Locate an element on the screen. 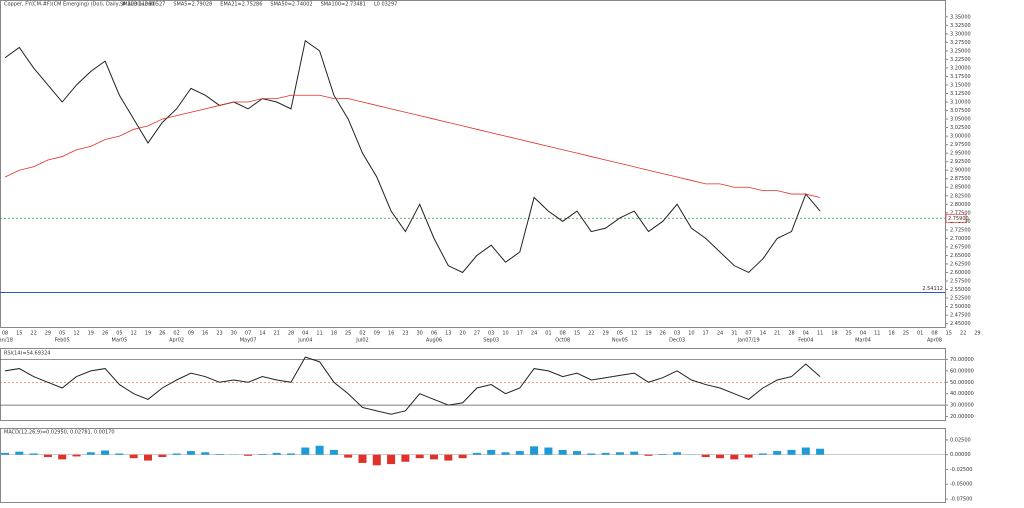 The width and height of the screenshot is (1024, 508). y-tick-label: 2.95000 is located at coordinates (960, 154).